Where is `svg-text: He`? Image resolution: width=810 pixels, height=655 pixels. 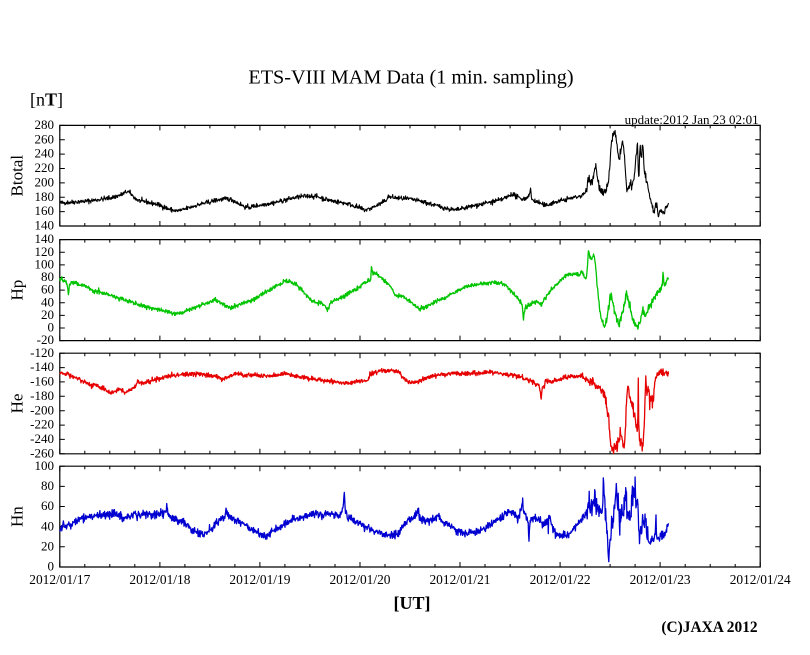 svg-text: He is located at coordinates (16, 404).